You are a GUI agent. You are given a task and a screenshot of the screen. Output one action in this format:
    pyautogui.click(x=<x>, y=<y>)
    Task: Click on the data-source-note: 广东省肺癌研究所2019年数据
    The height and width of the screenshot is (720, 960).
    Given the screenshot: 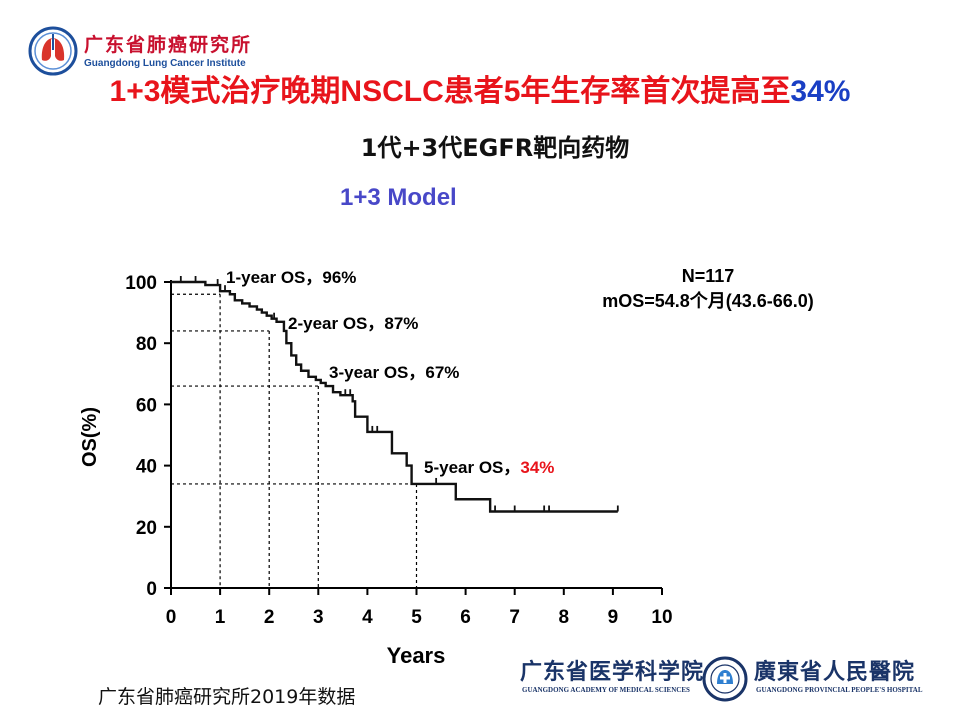 What is the action you would take?
    pyautogui.click(x=227, y=697)
    